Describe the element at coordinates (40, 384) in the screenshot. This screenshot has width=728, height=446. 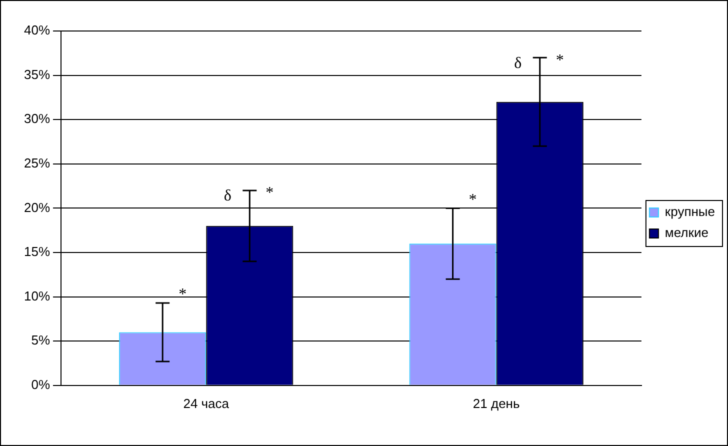
I see `y-tick-label: 0%` at that location.